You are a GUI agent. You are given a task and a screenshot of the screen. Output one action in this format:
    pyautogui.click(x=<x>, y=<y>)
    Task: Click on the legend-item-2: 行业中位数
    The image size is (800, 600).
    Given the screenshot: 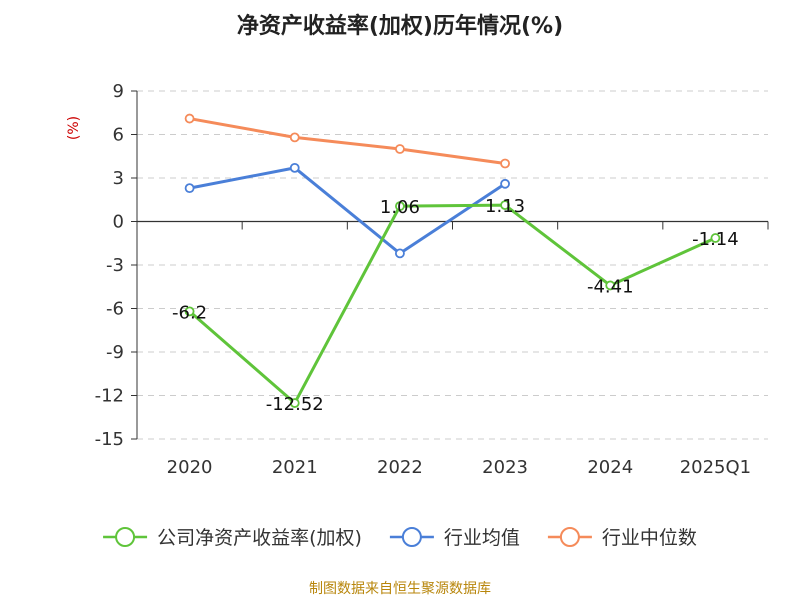 What is the action you would take?
    pyautogui.click(x=622, y=538)
    